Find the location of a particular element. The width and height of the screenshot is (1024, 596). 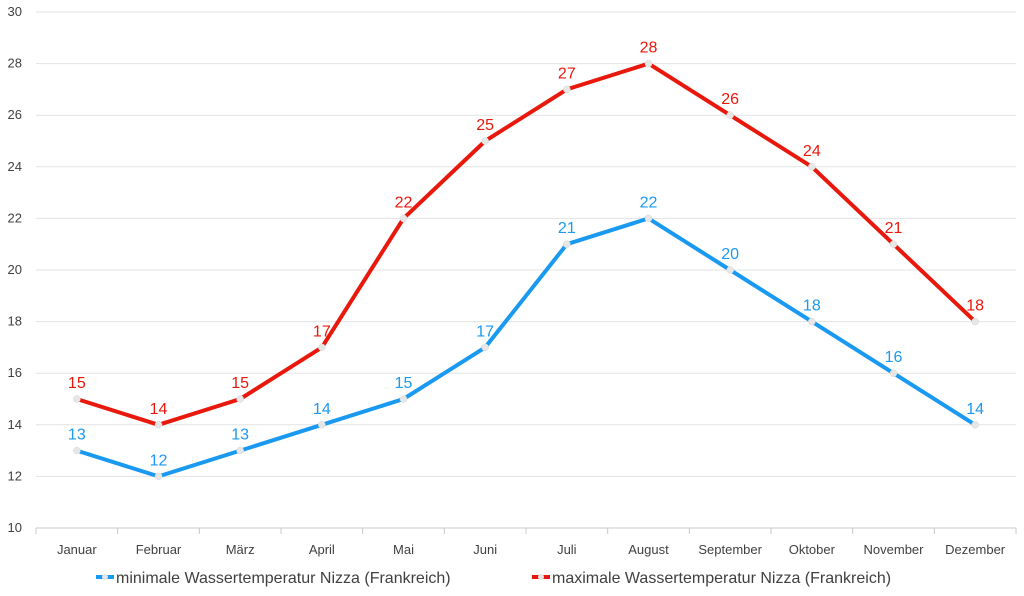

y-tick-label: 26 is located at coordinates (15, 114).